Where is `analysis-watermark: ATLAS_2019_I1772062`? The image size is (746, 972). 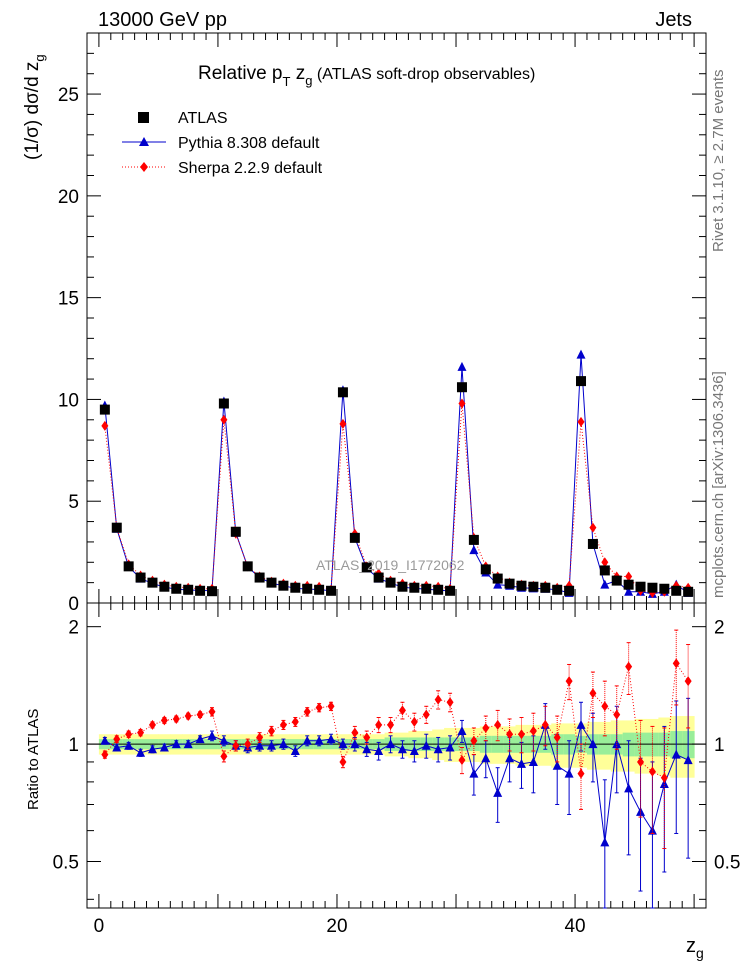 analysis-watermark: ATLAS_2019_I1772062 is located at coordinates (390, 565).